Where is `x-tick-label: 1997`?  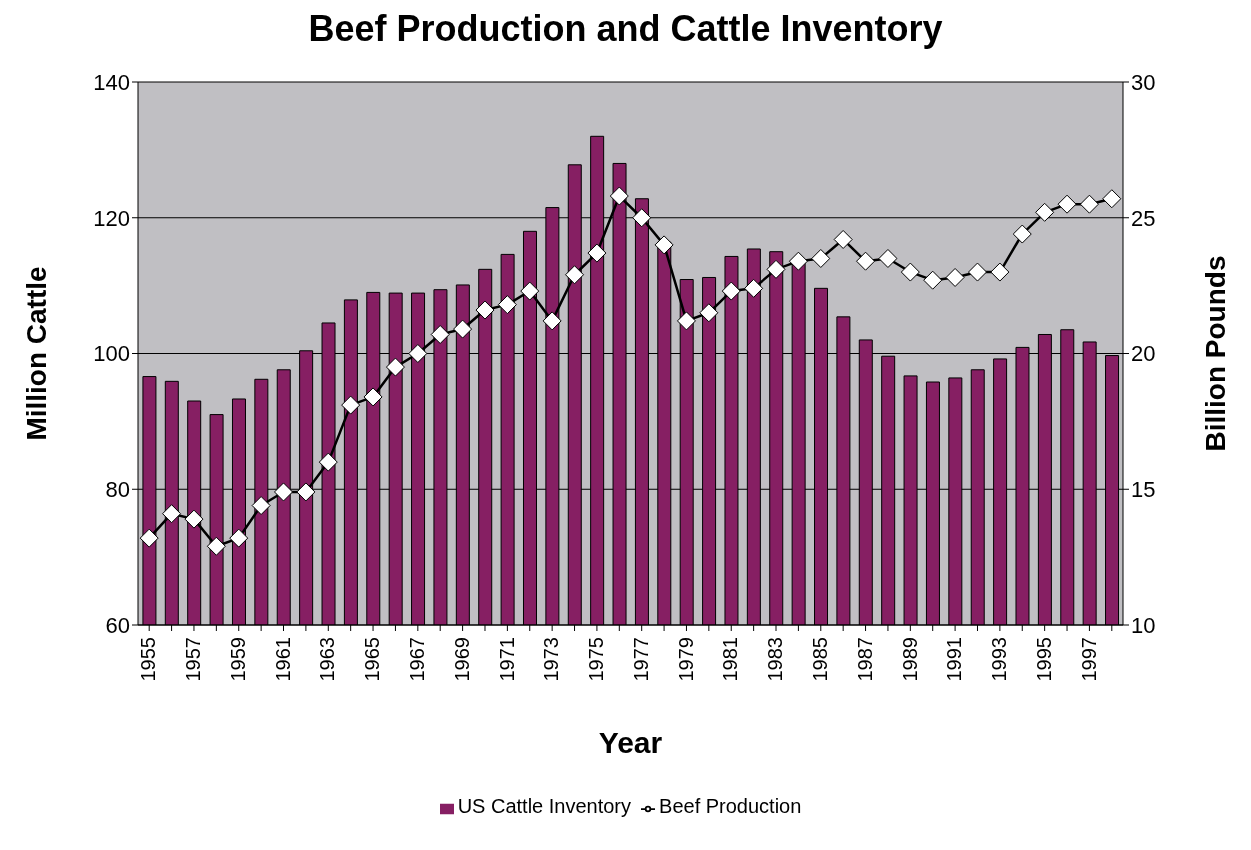 x-tick-label: 1997 is located at coordinates (1088, 659).